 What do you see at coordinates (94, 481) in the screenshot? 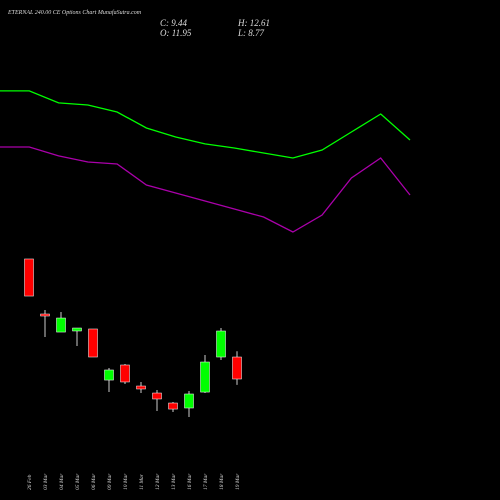
I see `x-tick-label: 06 Mar` at bounding box center [94, 481].